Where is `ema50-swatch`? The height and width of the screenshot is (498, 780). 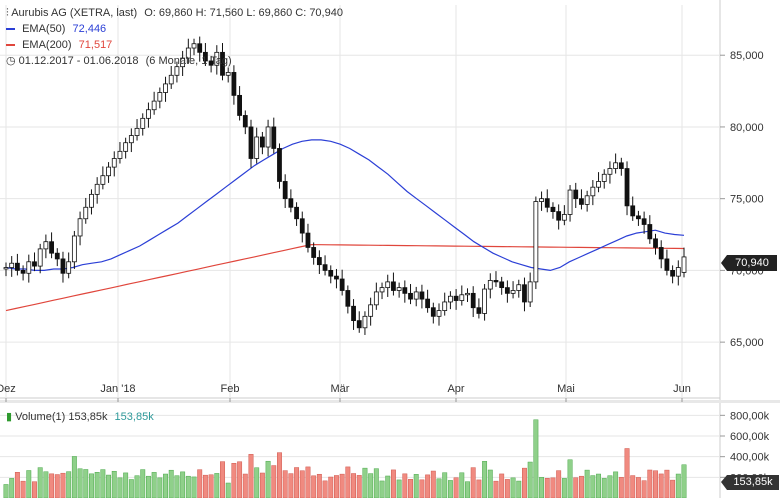 ema50-swatch is located at coordinates (10, 29).